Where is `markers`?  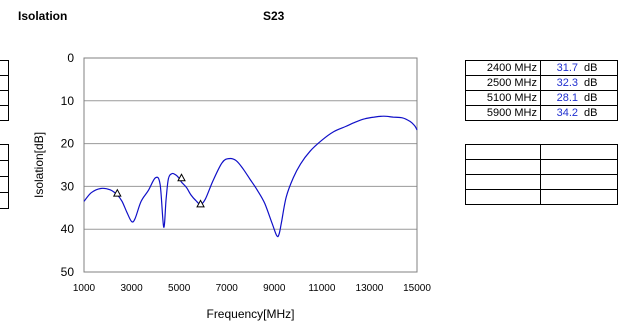 markers is located at coordinates (158, 190).